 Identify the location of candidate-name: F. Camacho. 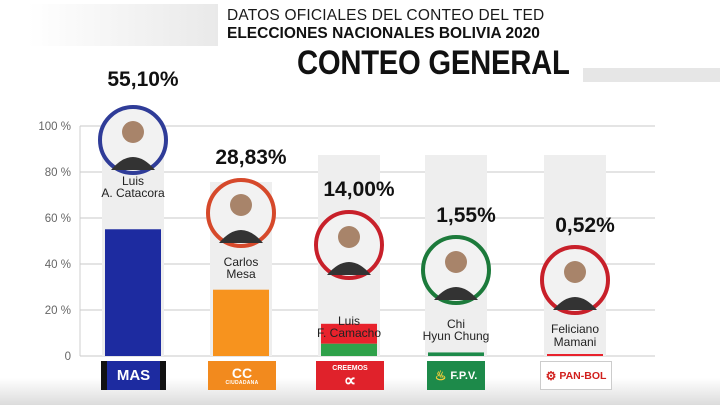
(349, 333).